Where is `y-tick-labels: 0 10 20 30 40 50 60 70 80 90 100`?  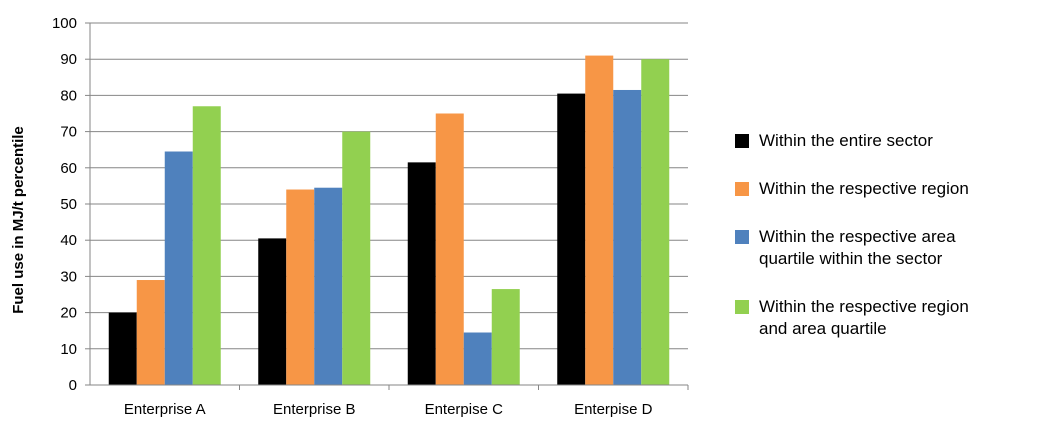
y-tick-labels: 0 10 20 30 40 50 60 70 80 90 100 is located at coordinates (64, 204).